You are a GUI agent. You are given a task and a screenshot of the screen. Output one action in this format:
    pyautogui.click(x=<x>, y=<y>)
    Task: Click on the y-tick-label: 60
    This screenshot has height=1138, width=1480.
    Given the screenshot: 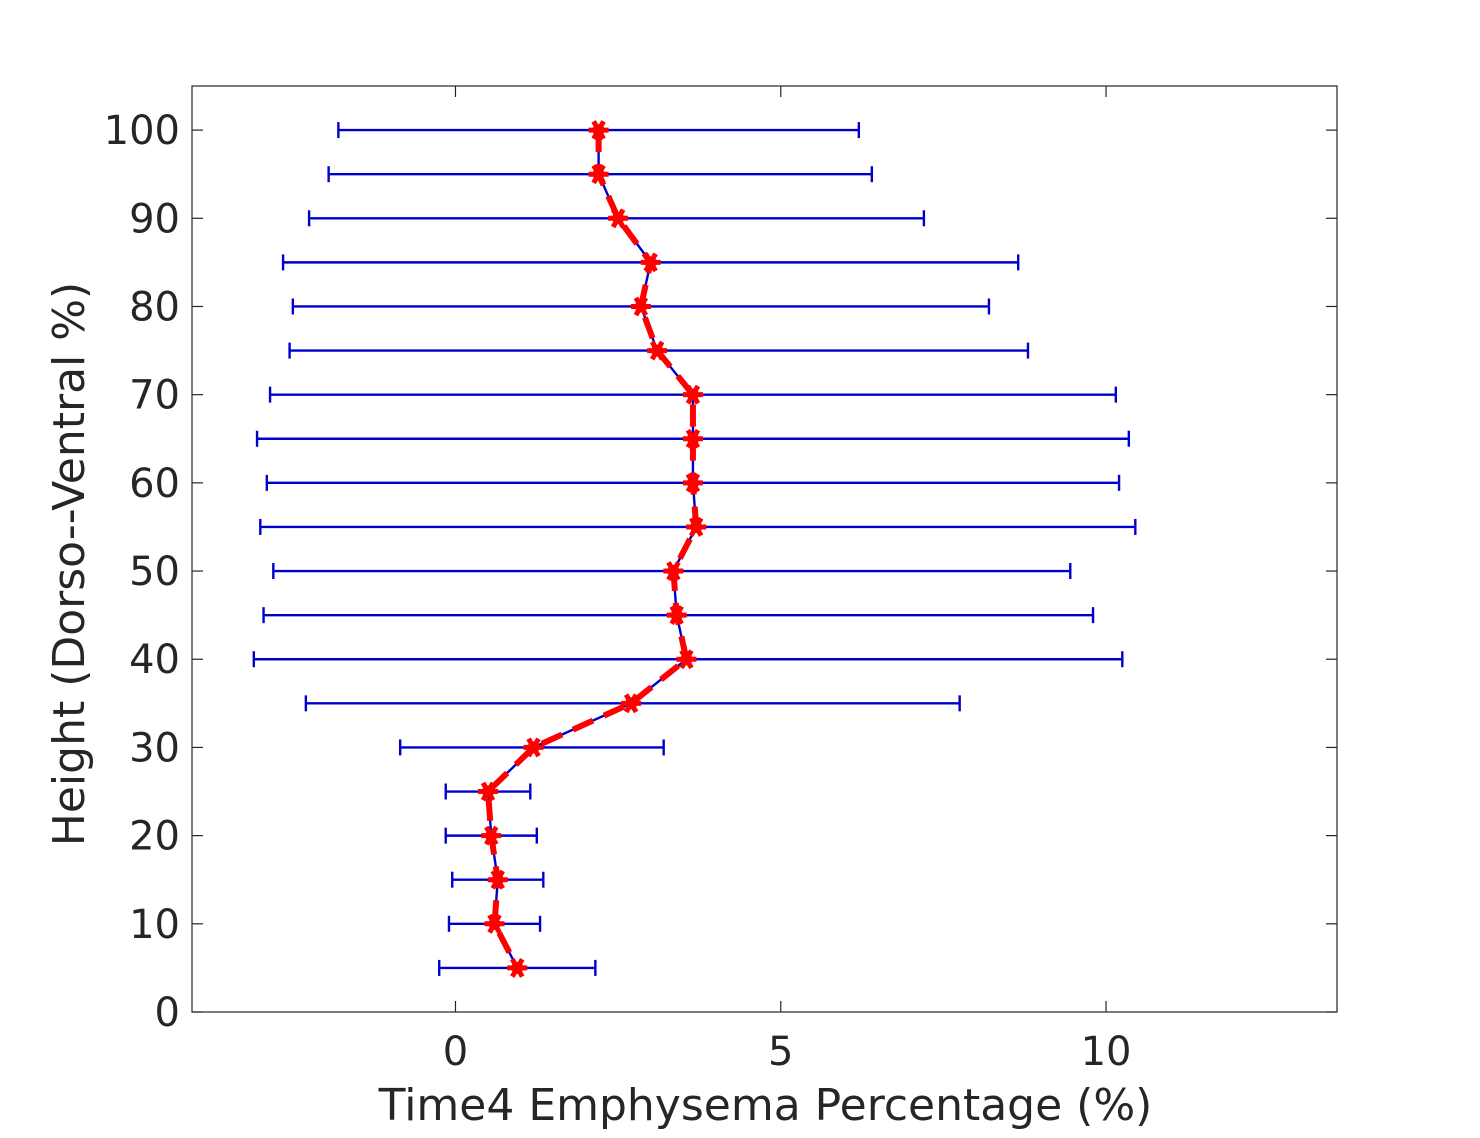 What is the action you would take?
    pyautogui.click(x=154, y=484)
    